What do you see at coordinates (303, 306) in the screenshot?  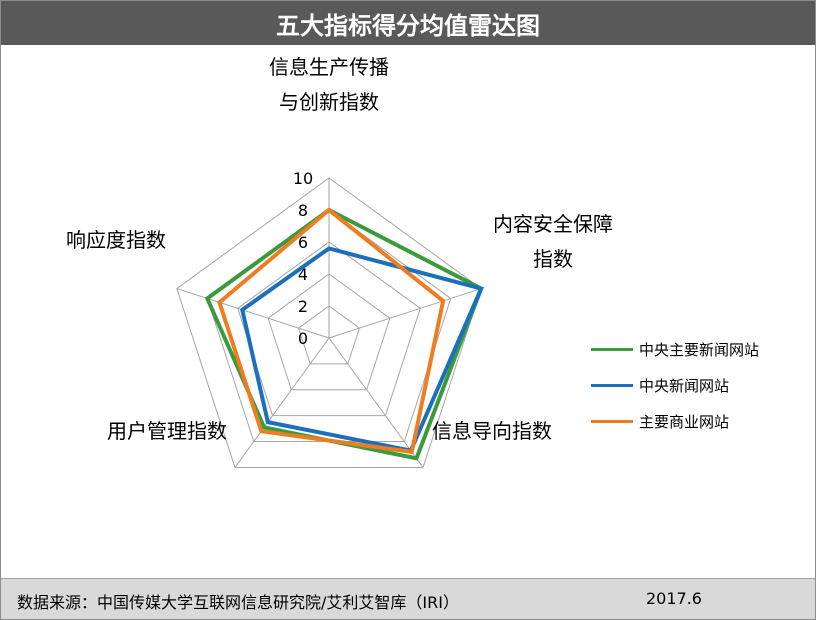 I see `tick-label: 2` at bounding box center [303, 306].